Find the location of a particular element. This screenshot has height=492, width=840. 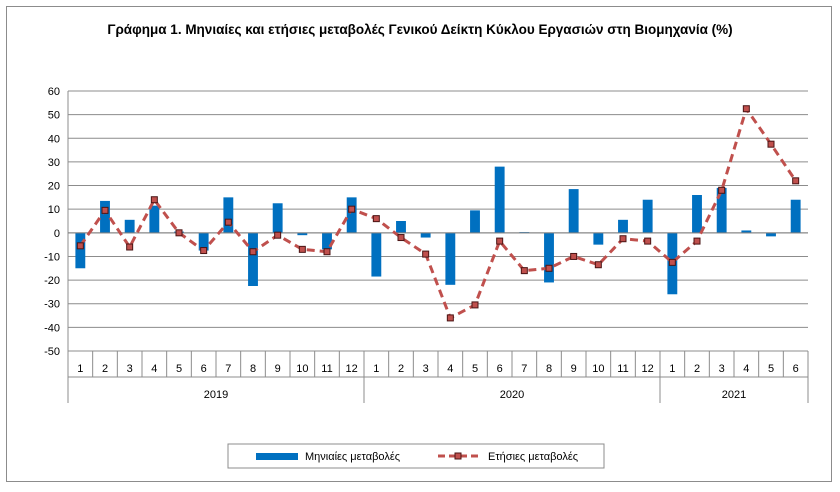

legend-bar-label: Μηνιαίες μεταβολές is located at coordinates (352, 457).